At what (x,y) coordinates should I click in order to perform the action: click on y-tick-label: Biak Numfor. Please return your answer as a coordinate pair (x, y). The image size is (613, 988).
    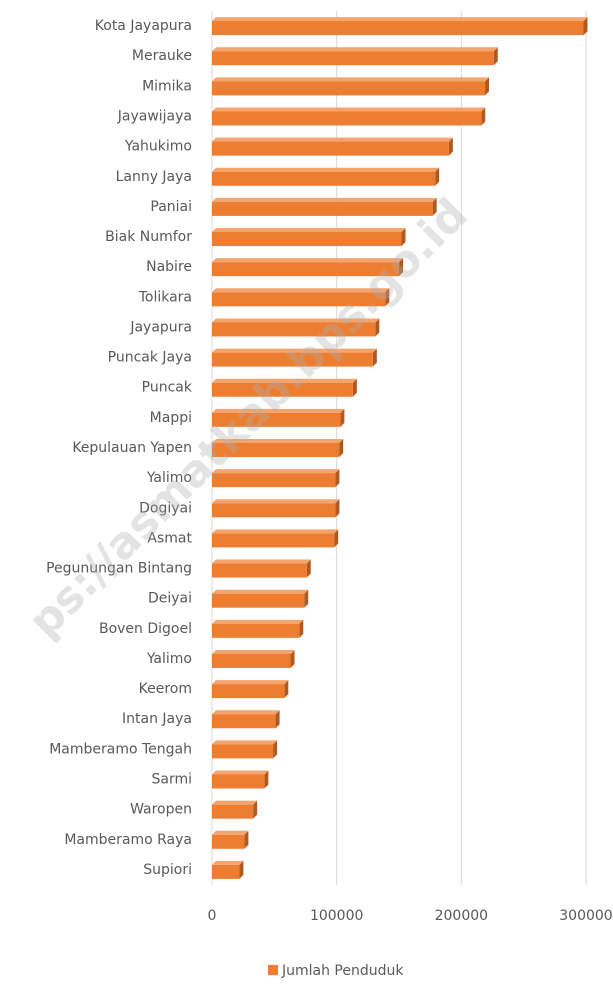
    Looking at the image, I should click on (148, 237).